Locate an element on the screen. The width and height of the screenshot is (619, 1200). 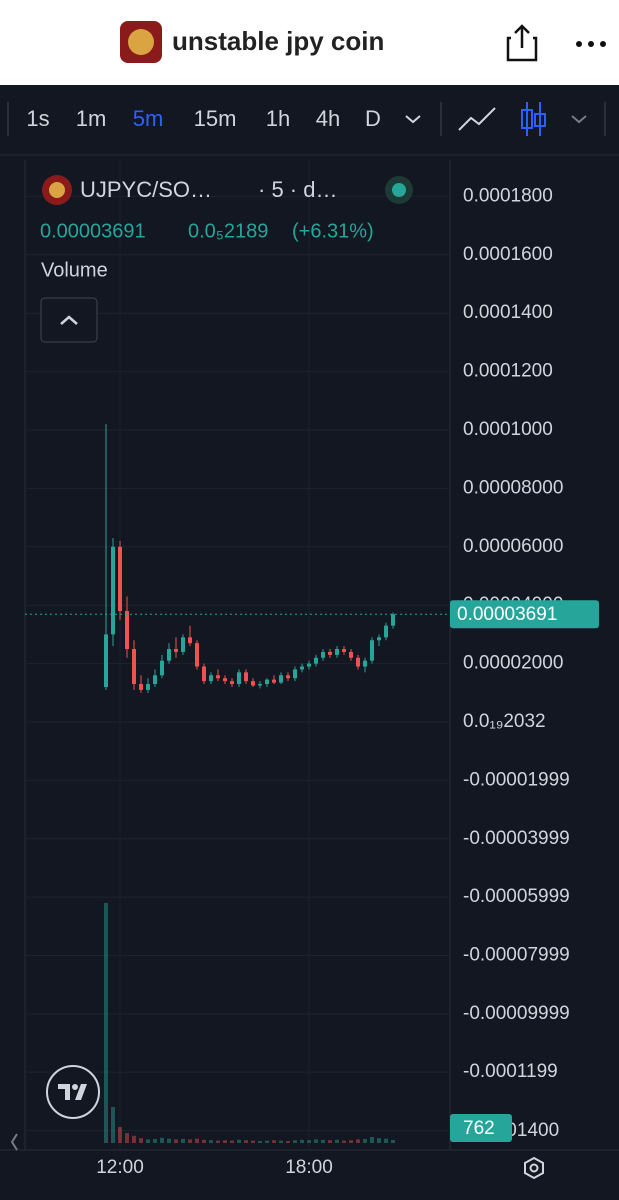
interval-dropdown is located at coordinates (413, 119).